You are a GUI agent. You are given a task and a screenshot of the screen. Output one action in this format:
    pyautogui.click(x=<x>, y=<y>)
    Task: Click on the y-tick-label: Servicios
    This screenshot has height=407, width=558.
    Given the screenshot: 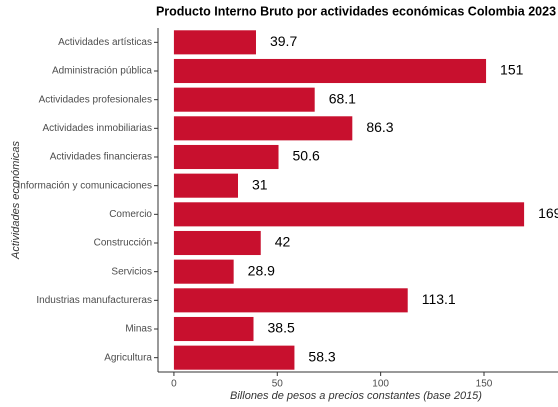 What is the action you would take?
    pyautogui.click(x=131, y=271)
    